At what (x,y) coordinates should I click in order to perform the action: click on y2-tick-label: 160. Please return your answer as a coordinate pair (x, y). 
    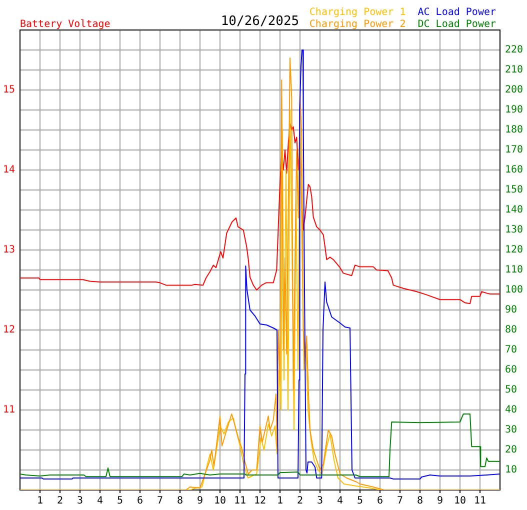
    Looking at the image, I should click on (514, 170).